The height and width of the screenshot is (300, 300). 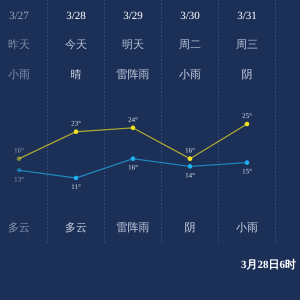 What do you see at coordinates (133, 45) in the screenshot?
I see `text: 明天` at bounding box center [133, 45].